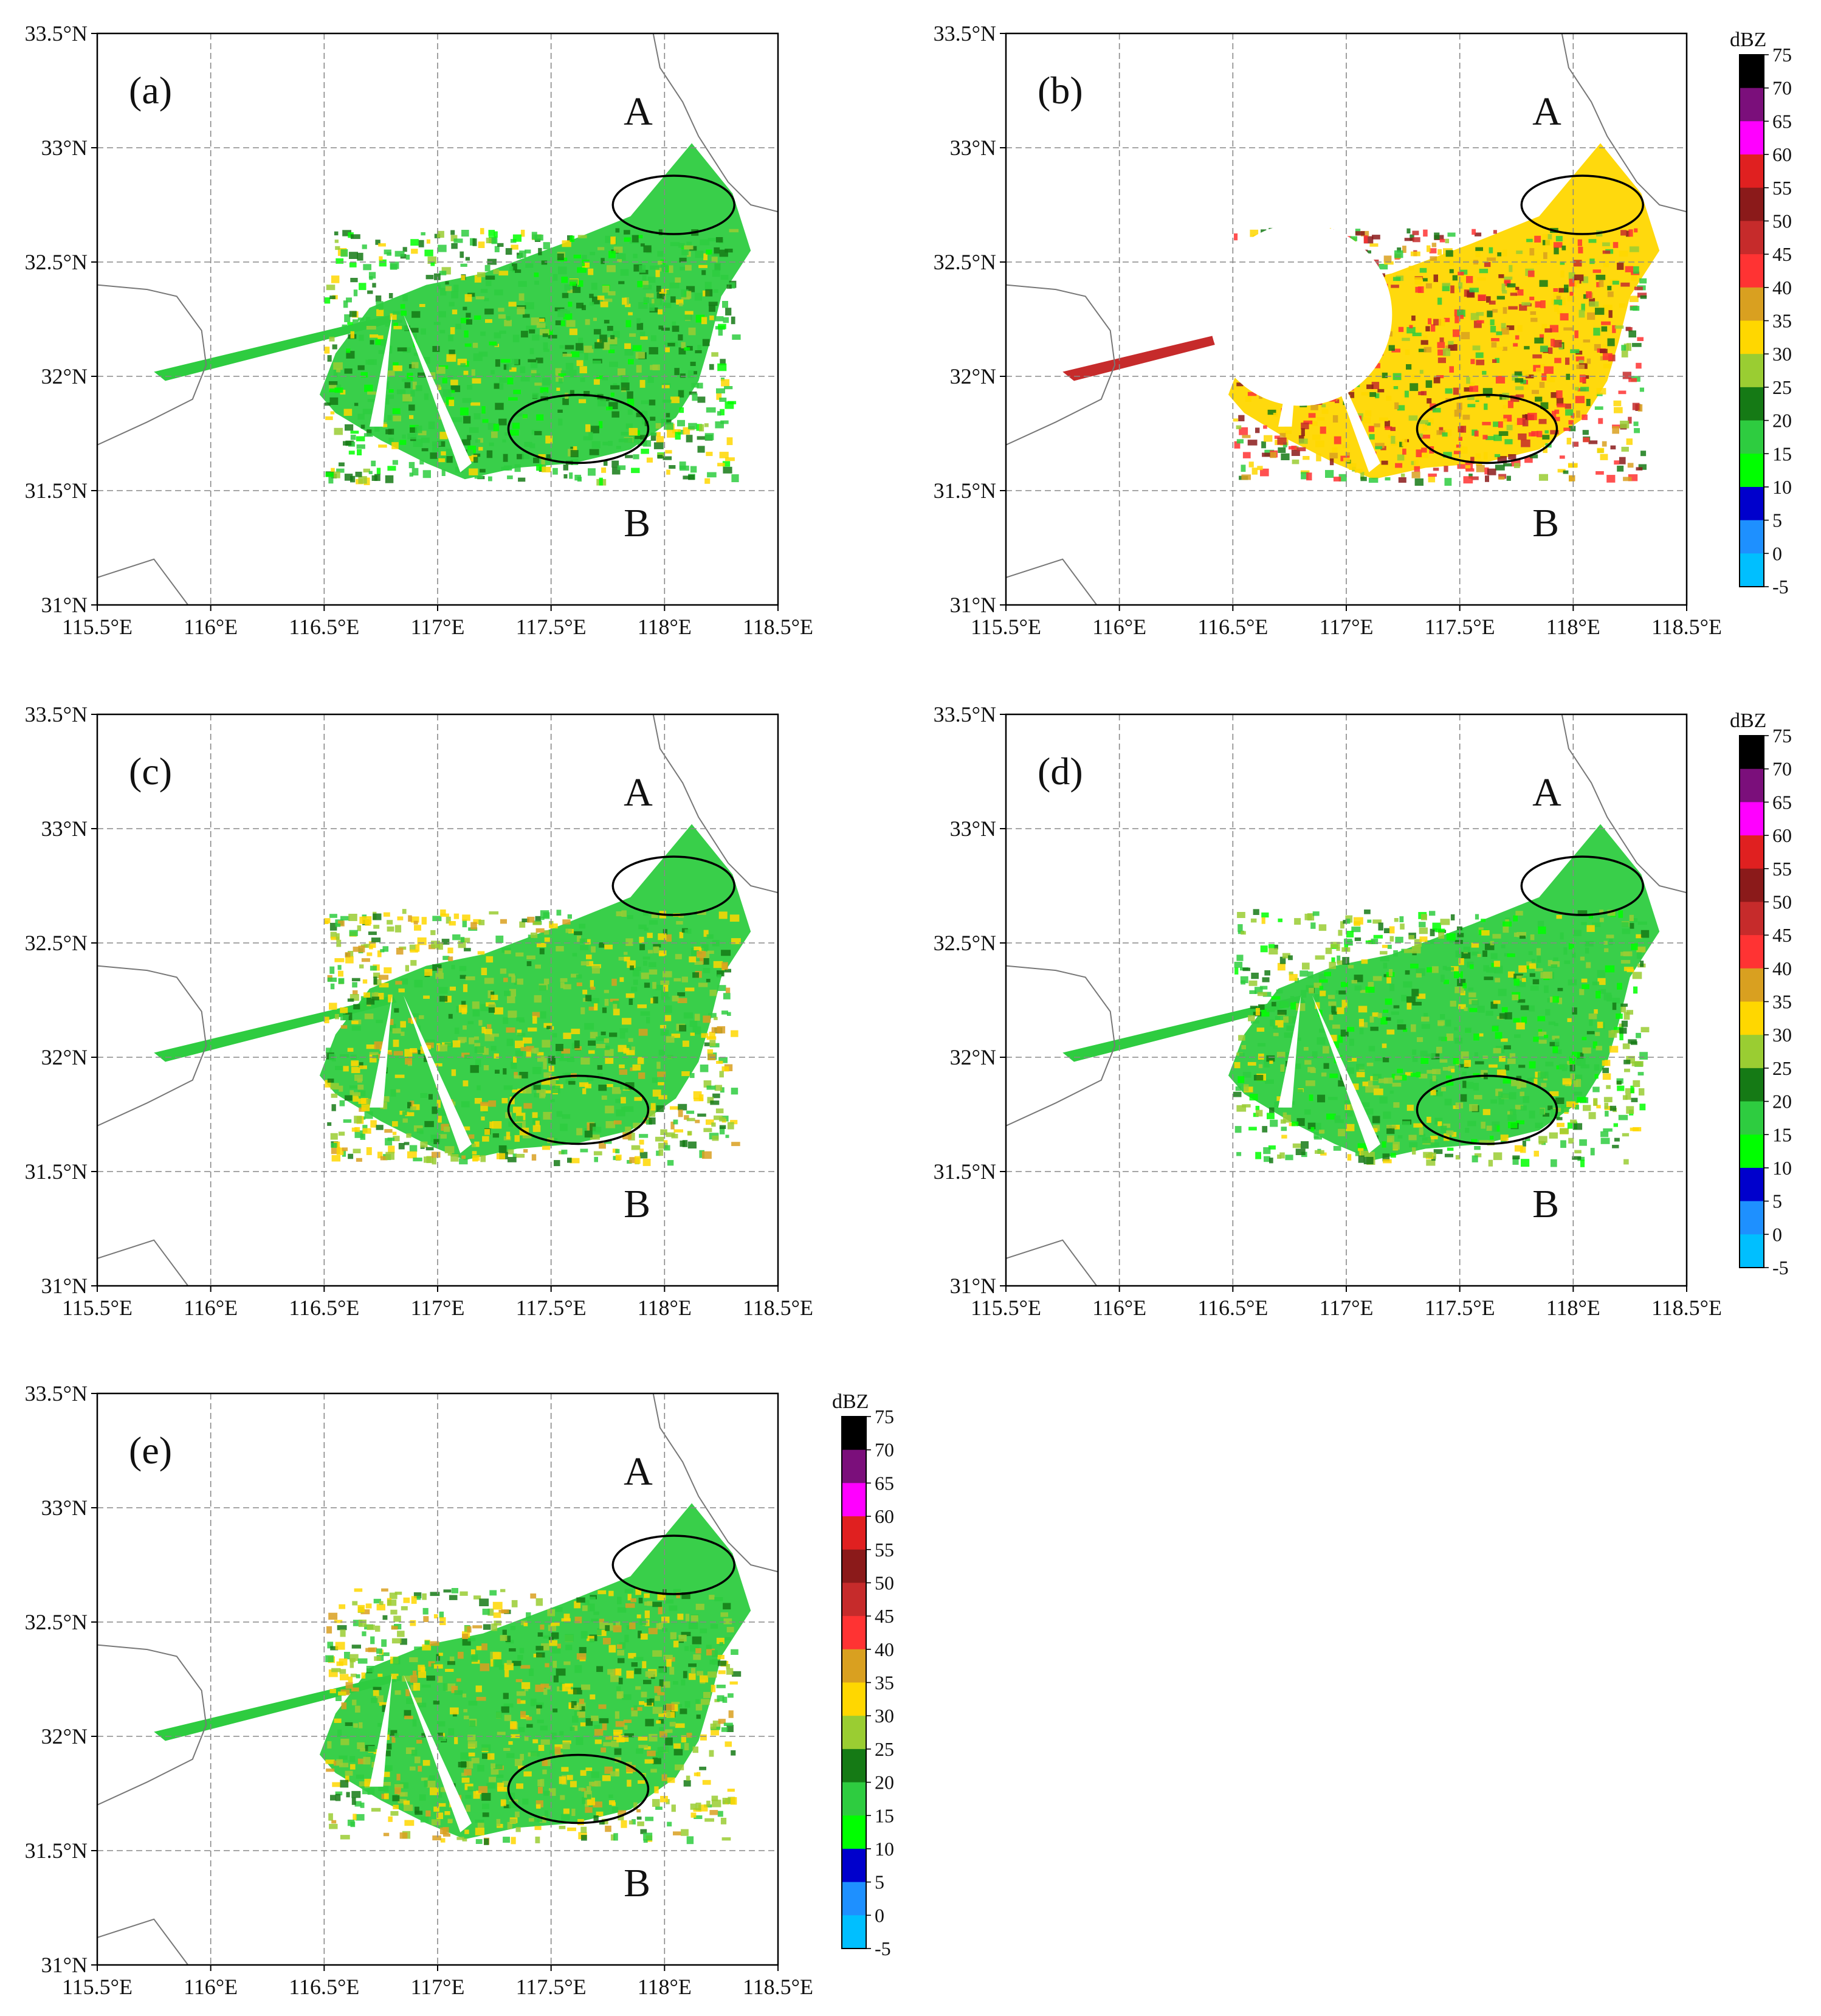 This screenshot has width=1821, height=2016. What do you see at coordinates (1460, 627) in the screenshot?
I see `x-tick-label: 117.5°E` at bounding box center [1460, 627].